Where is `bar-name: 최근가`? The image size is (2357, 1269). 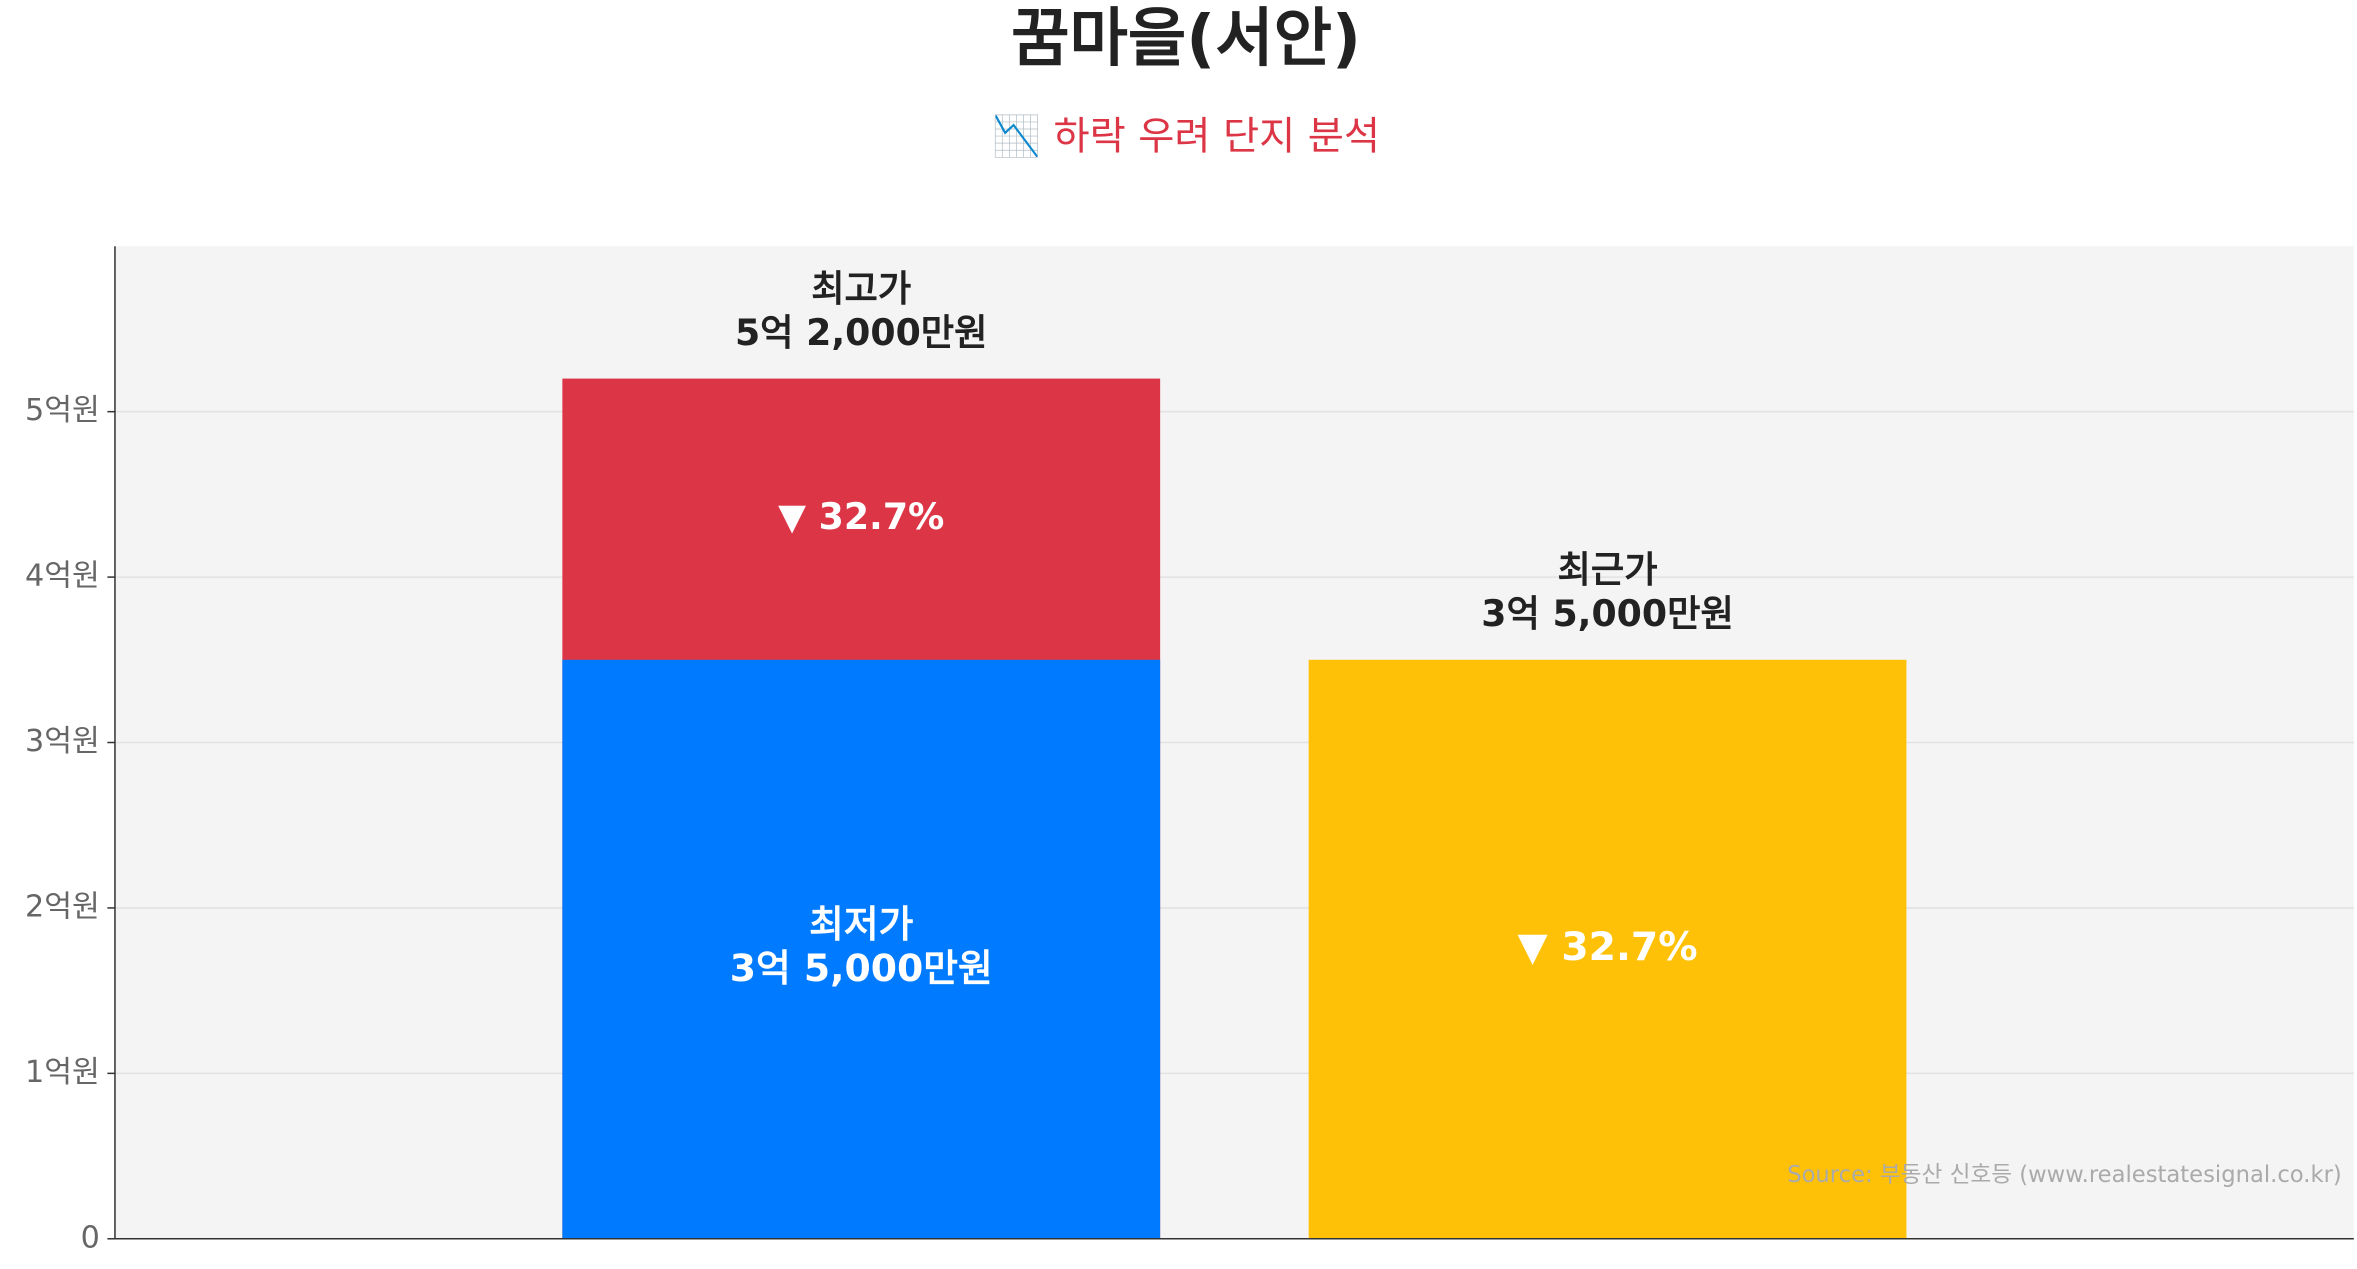 bar-name: 최근가 is located at coordinates (1608, 569).